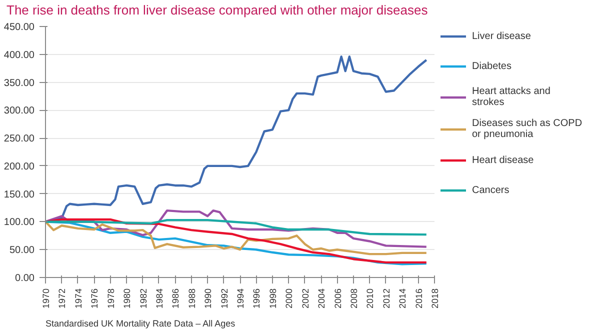  Describe the element at coordinates (419, 298) in the screenshot. I see `x-tick-label: 2016` at that location.